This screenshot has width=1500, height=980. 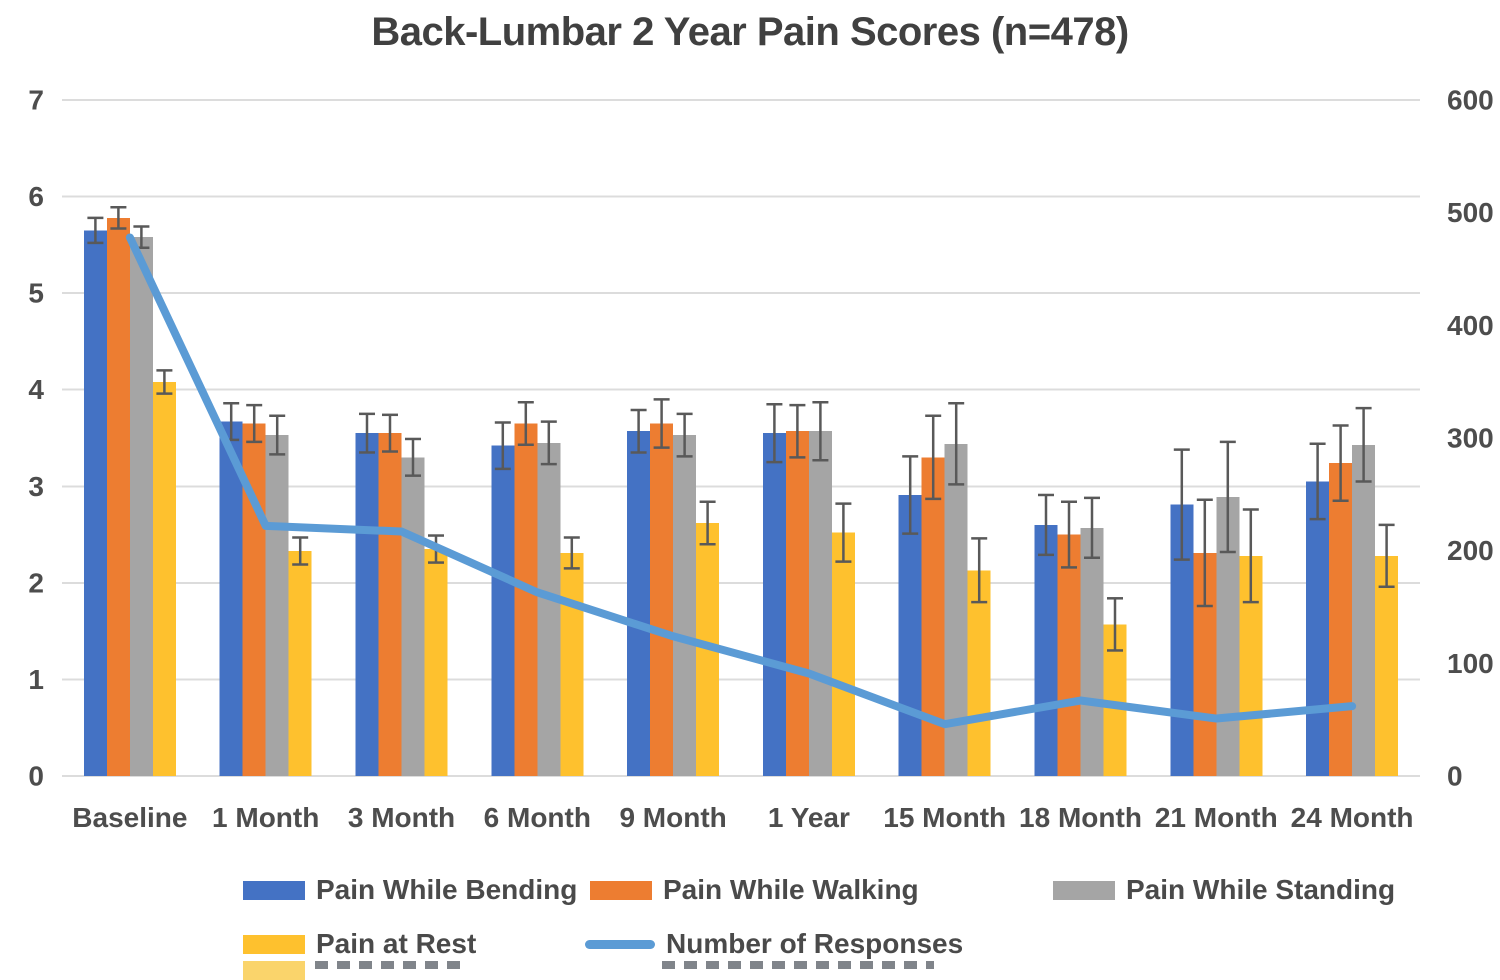 What do you see at coordinates (754, 890) in the screenshot?
I see `legend-item: Pain While Walking` at bounding box center [754, 890].